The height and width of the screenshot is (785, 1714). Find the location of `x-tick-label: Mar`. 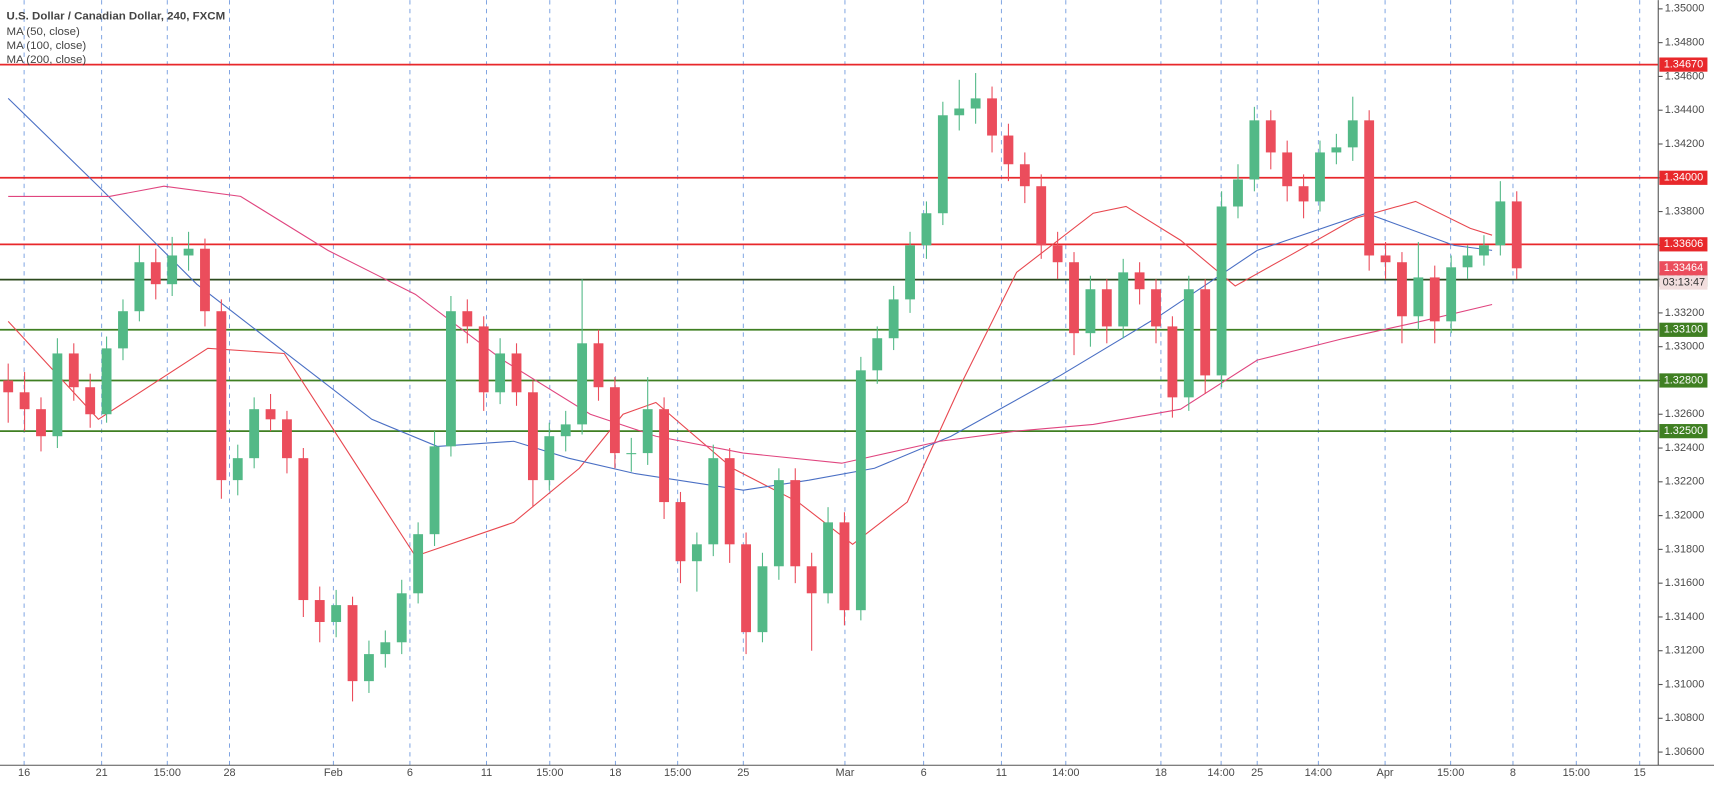

x-tick-label: Mar is located at coordinates (845, 773).